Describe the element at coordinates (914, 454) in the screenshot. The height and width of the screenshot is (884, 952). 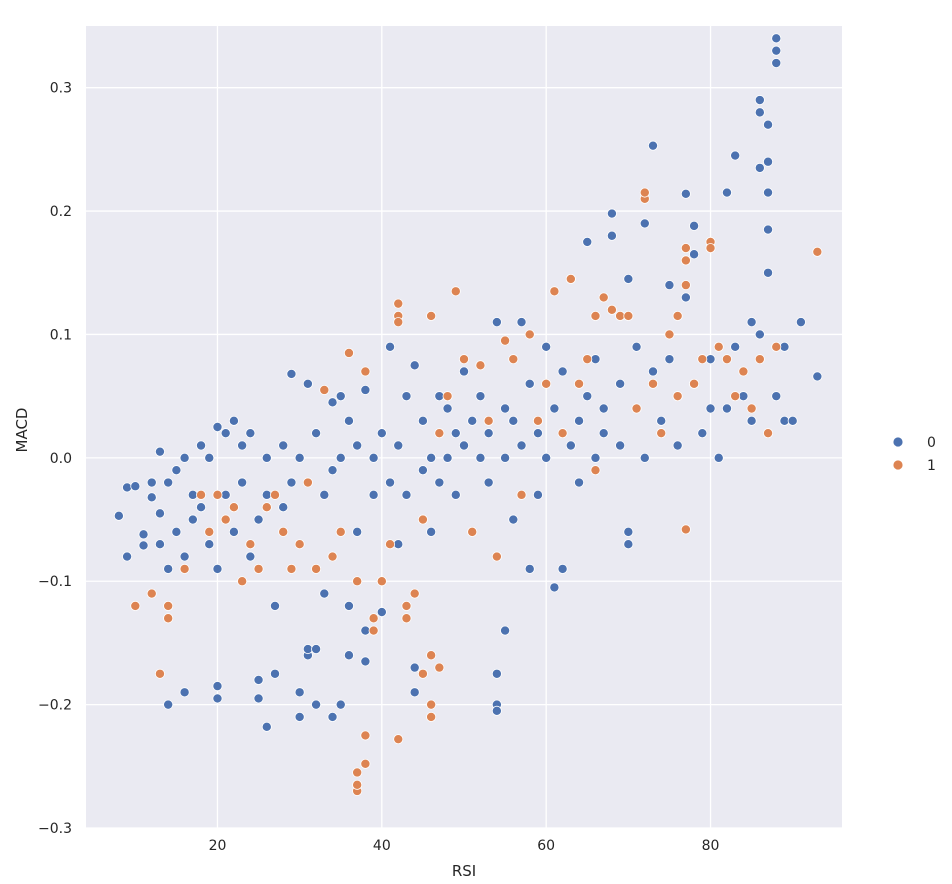
I see `legend: 01` at that location.